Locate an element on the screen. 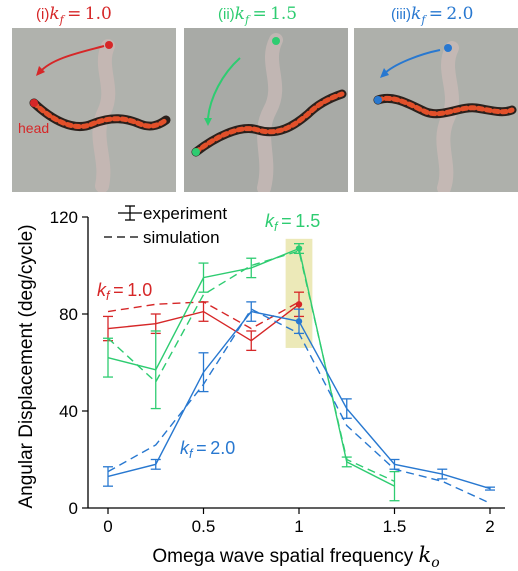 The height and width of the screenshot is (571, 518). x-axis-label: Omega wave spatial frequency ko is located at coordinates (295, 557).